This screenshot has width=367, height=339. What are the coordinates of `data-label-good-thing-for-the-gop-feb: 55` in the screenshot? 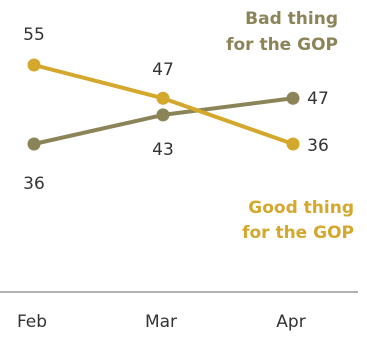 It's located at (34, 35).